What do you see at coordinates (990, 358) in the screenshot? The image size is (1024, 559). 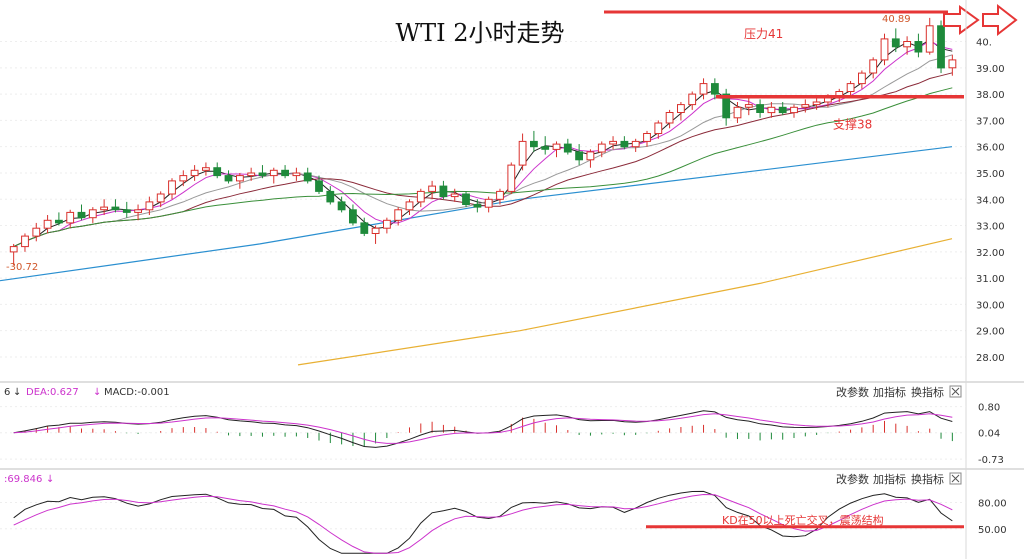 I see `y-tick-label: 28.00` at bounding box center [990, 358].